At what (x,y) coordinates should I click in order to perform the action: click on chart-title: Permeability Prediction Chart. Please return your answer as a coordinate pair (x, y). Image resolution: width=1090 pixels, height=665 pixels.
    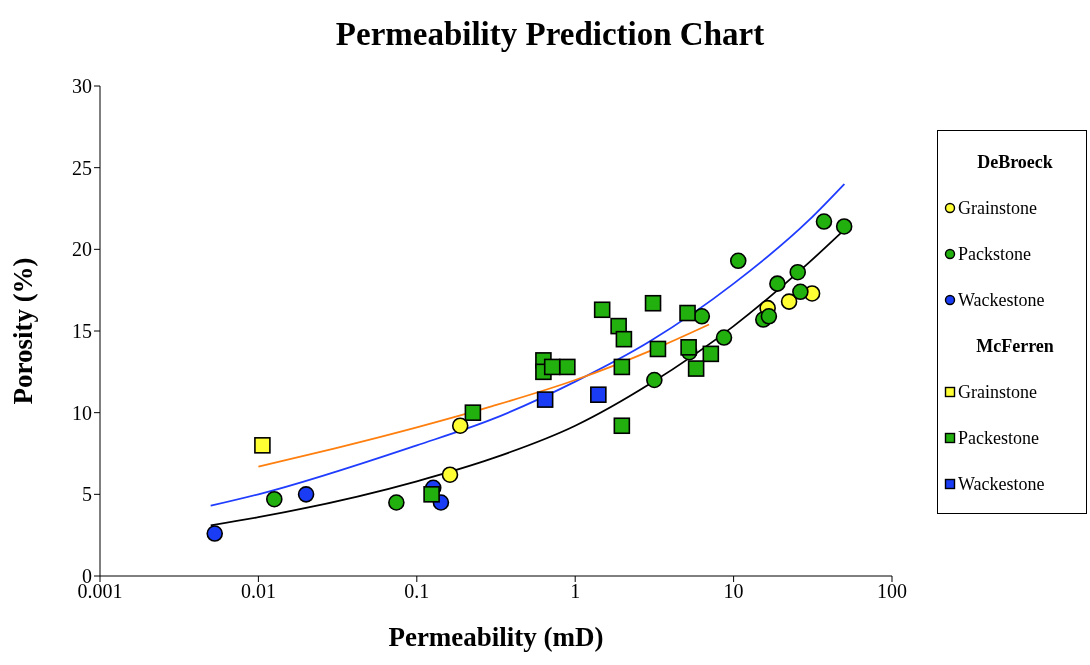
    Looking at the image, I should click on (550, 34).